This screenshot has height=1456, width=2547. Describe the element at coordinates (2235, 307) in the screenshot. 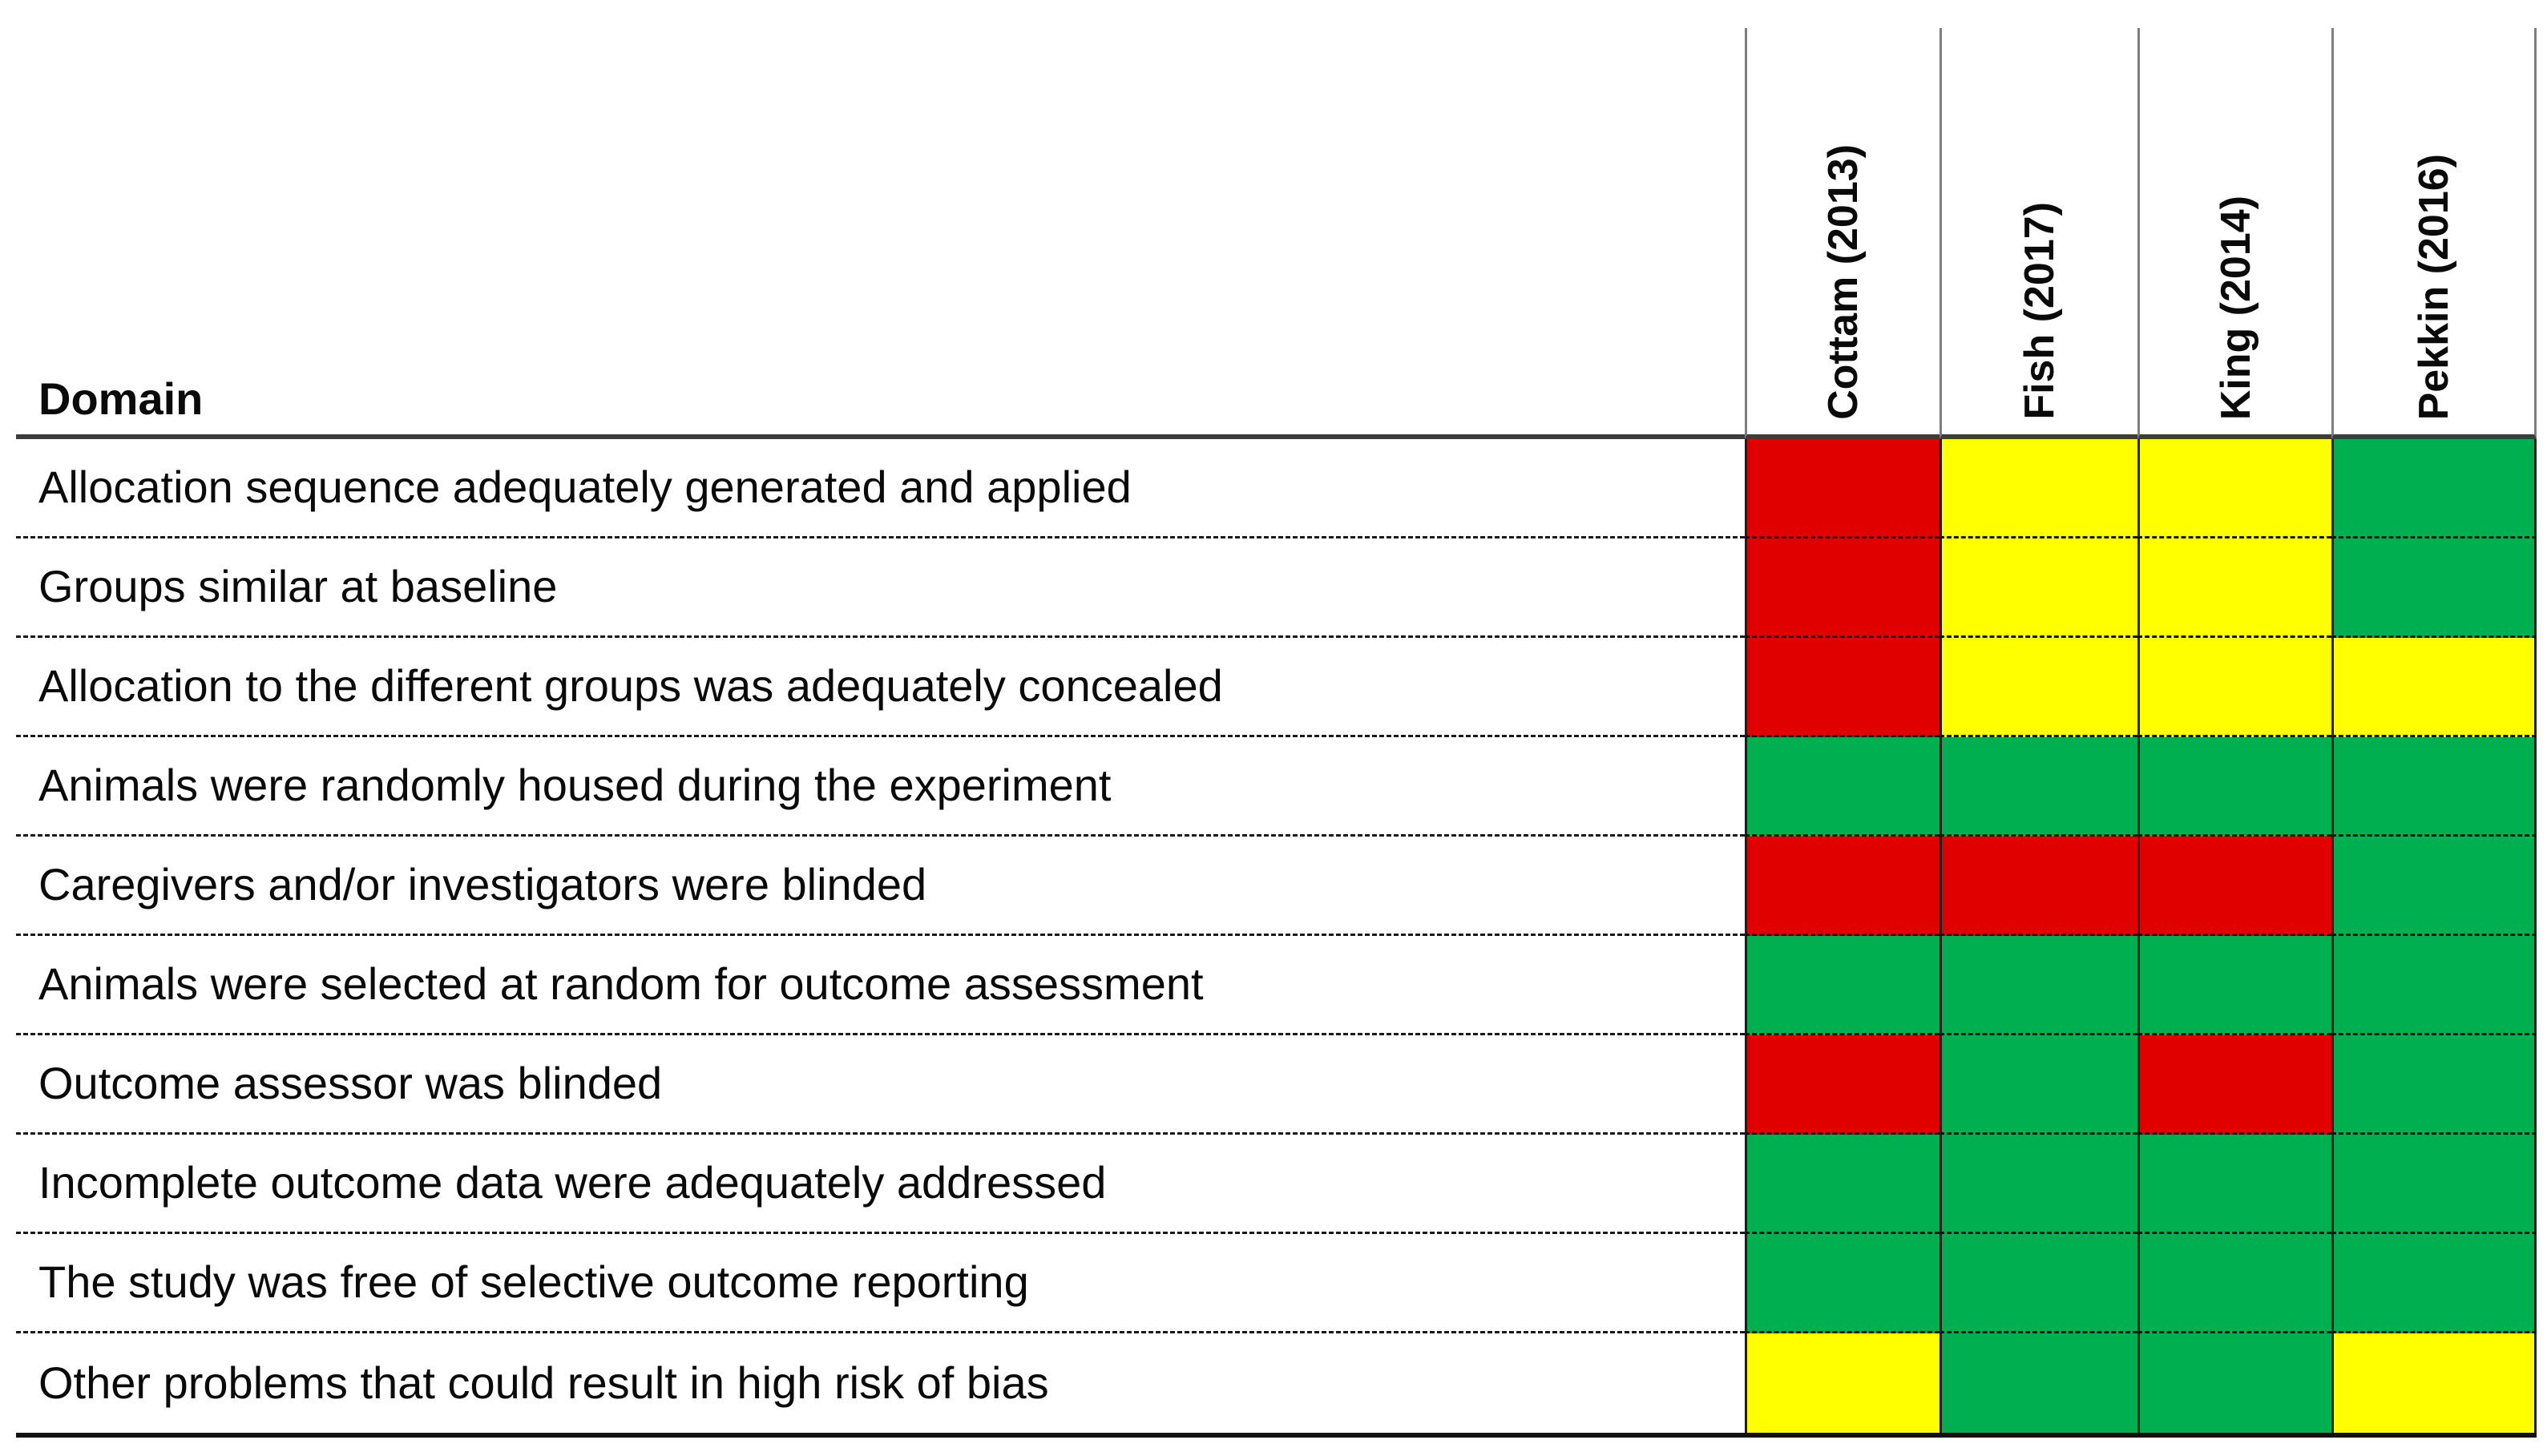

I see `study-label: King (2014)` at that location.